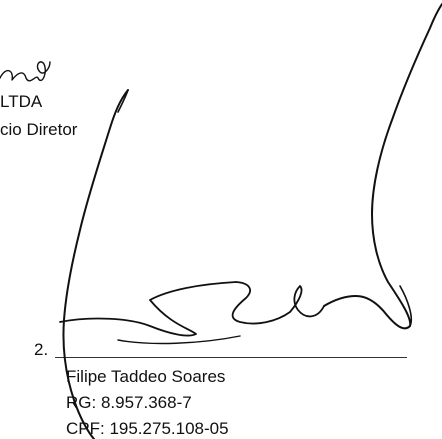 The width and height of the screenshot is (442, 439). What do you see at coordinates (231, 357) in the screenshot?
I see `signature-line` at bounding box center [231, 357].